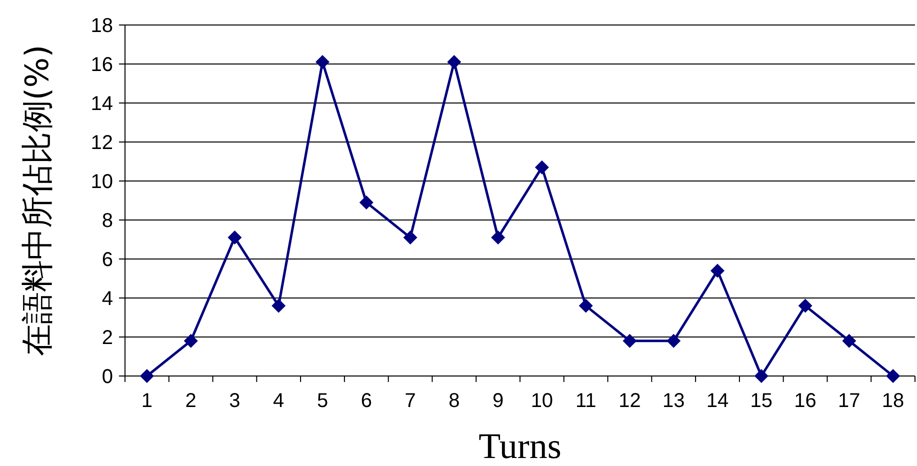 The width and height of the screenshot is (917, 466). I want to click on y-tick-label: 16, so click(101, 65).